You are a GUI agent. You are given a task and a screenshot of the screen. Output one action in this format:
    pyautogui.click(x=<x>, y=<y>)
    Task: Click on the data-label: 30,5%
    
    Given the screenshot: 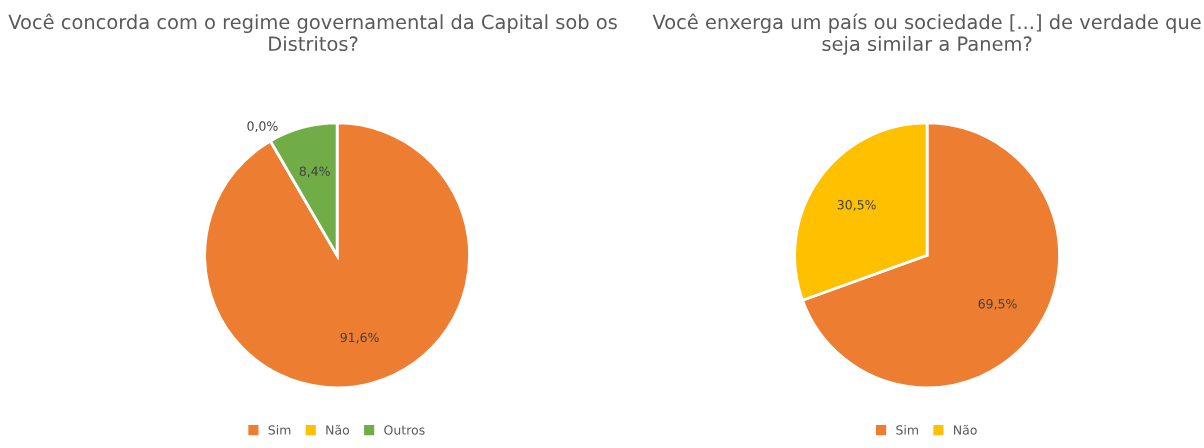 What is the action you would take?
    pyautogui.click(x=856, y=205)
    